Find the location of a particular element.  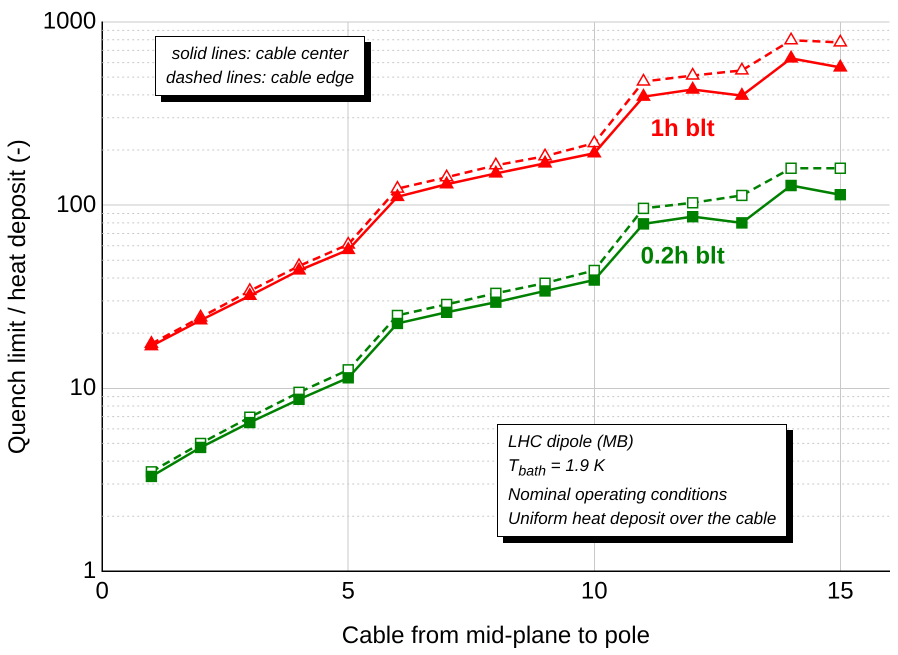

x-tick-label: 15 is located at coordinates (840, 590).